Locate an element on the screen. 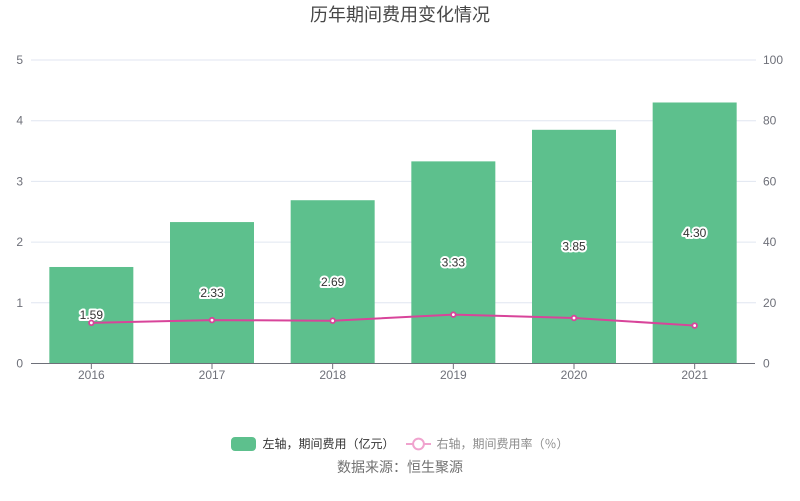 Image resolution: width=800 pixels, height=501 pixels. bar-value-label: 3.85 is located at coordinates (574, 247).